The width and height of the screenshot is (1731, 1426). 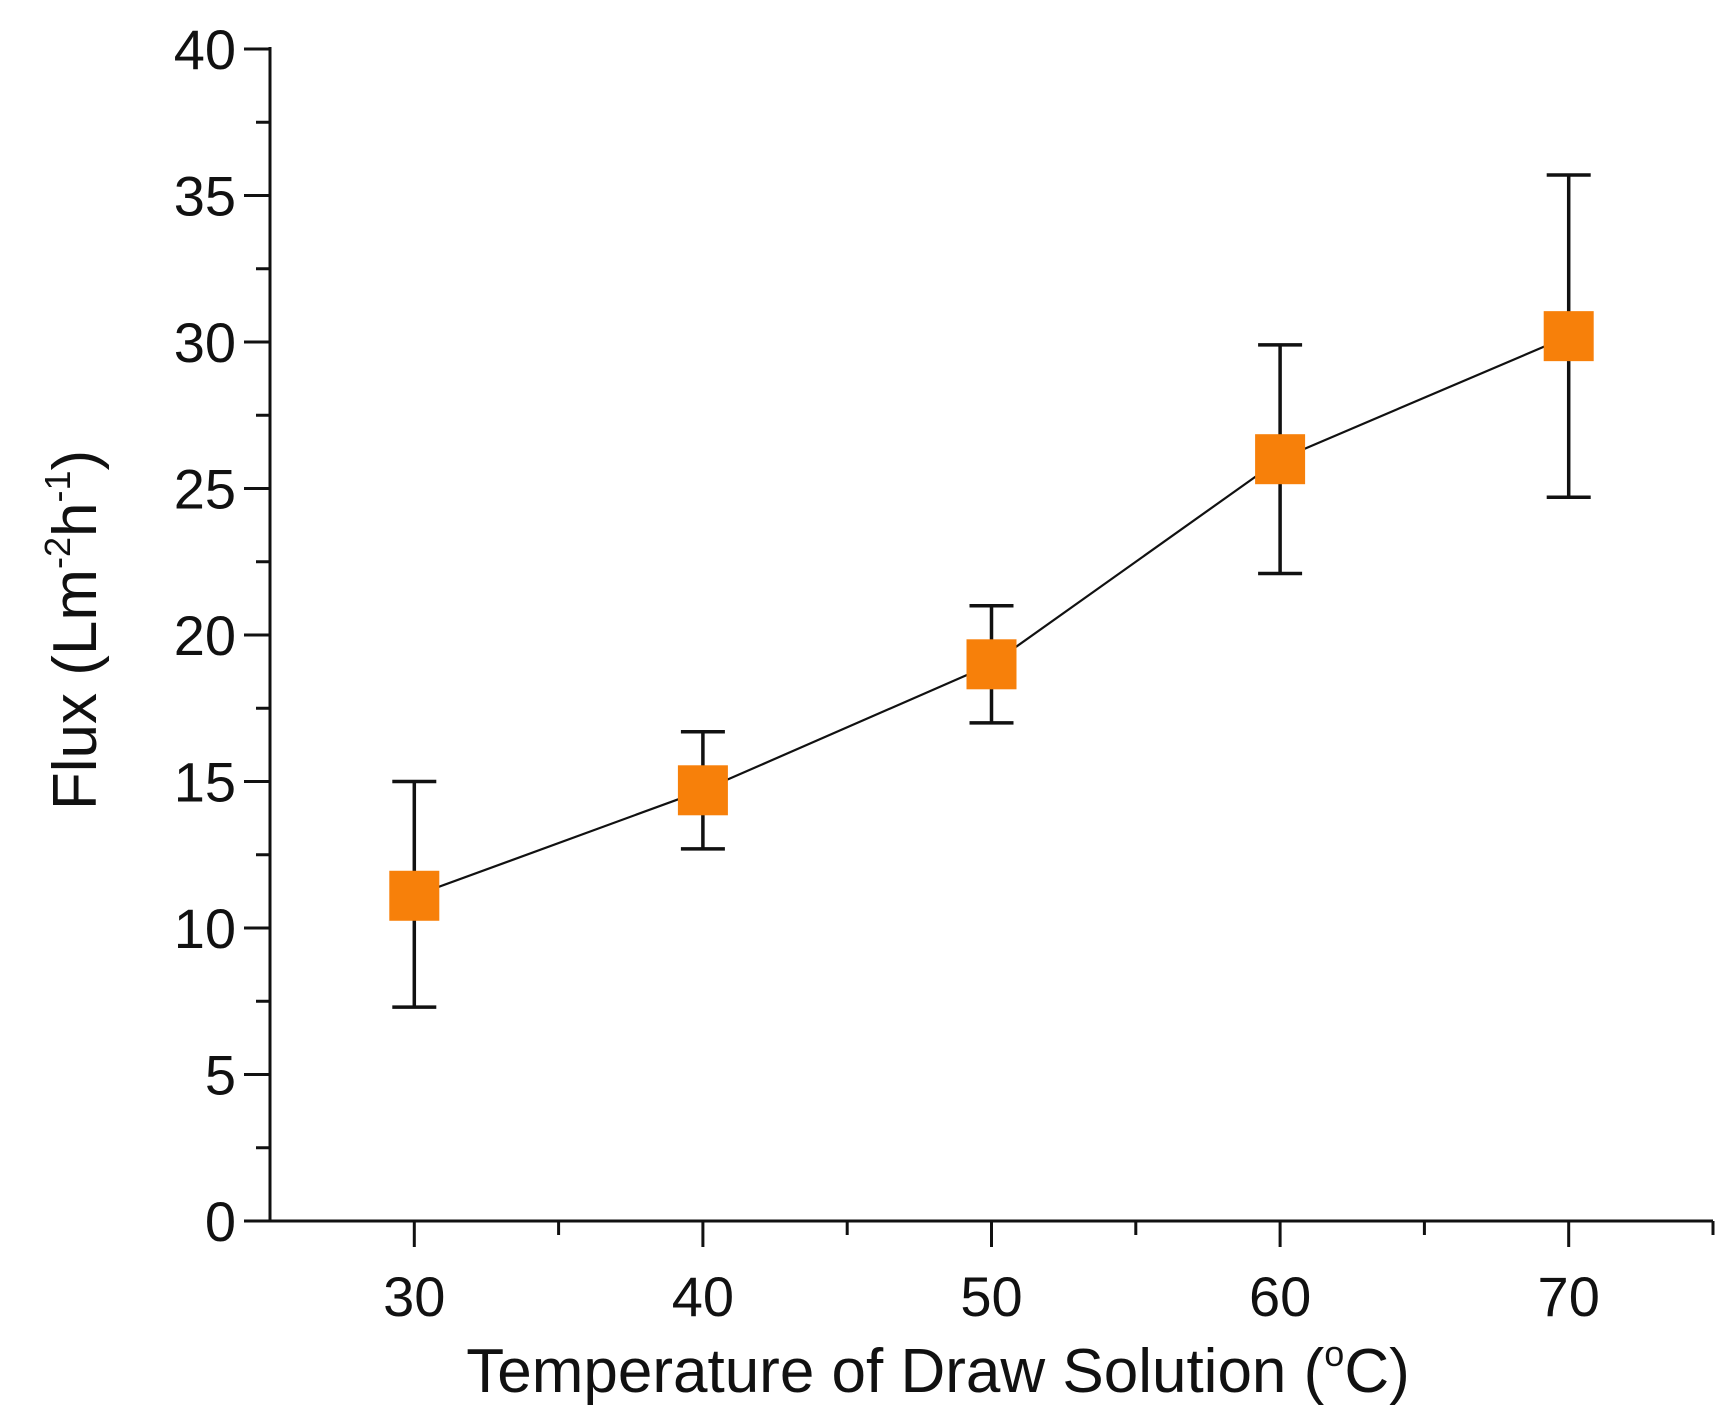 I want to click on x-tick-label-70: 70, so click(x=1569, y=1296).